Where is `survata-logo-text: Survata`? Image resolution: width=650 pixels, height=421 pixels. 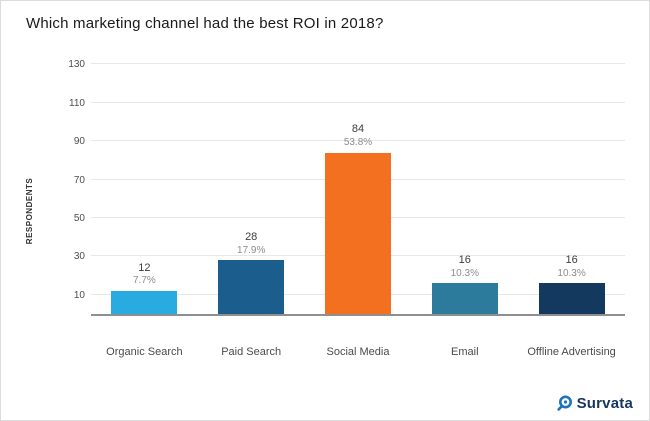 survata-logo-text: Survata is located at coordinates (604, 403).